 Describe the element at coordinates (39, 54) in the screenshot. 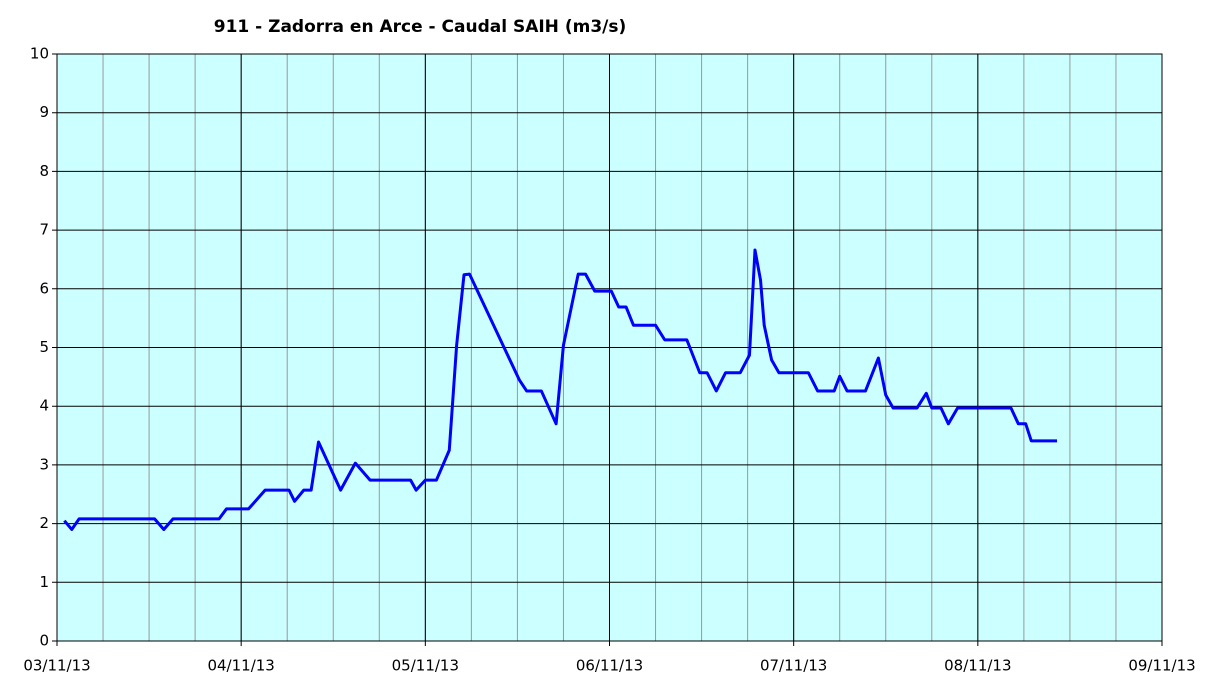

I see `y-tick-label: 10` at that location.